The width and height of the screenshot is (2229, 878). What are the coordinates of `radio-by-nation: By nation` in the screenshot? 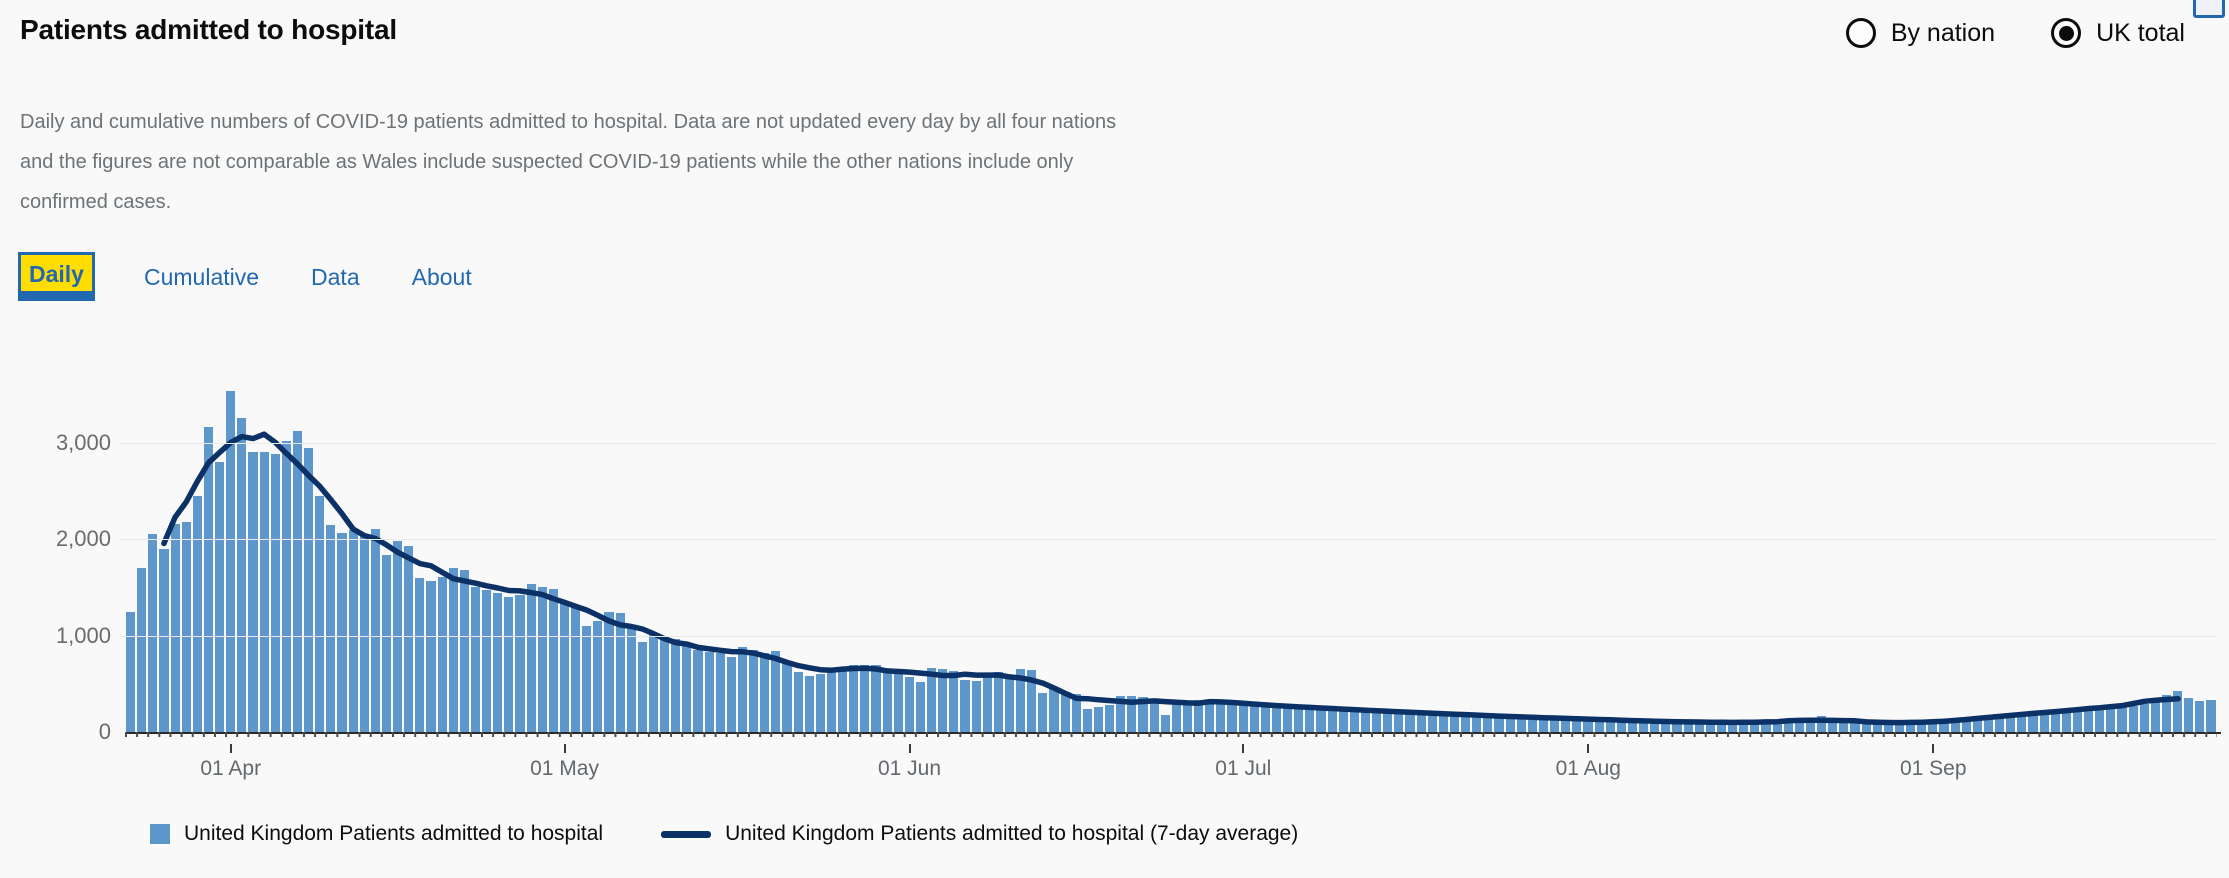 It's located at (1920, 33).